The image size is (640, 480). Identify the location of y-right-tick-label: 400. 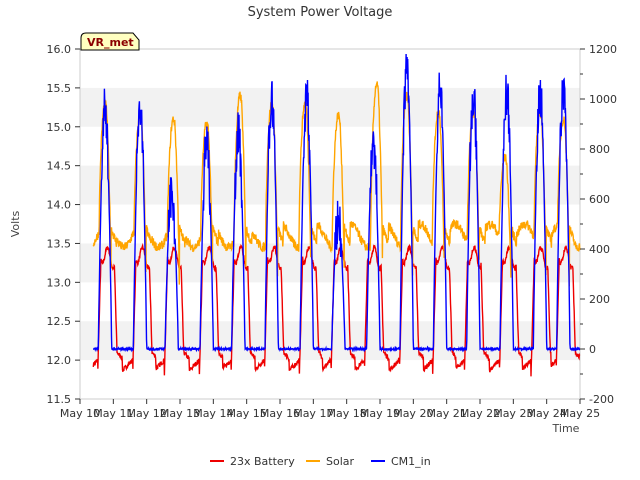
(599, 249).